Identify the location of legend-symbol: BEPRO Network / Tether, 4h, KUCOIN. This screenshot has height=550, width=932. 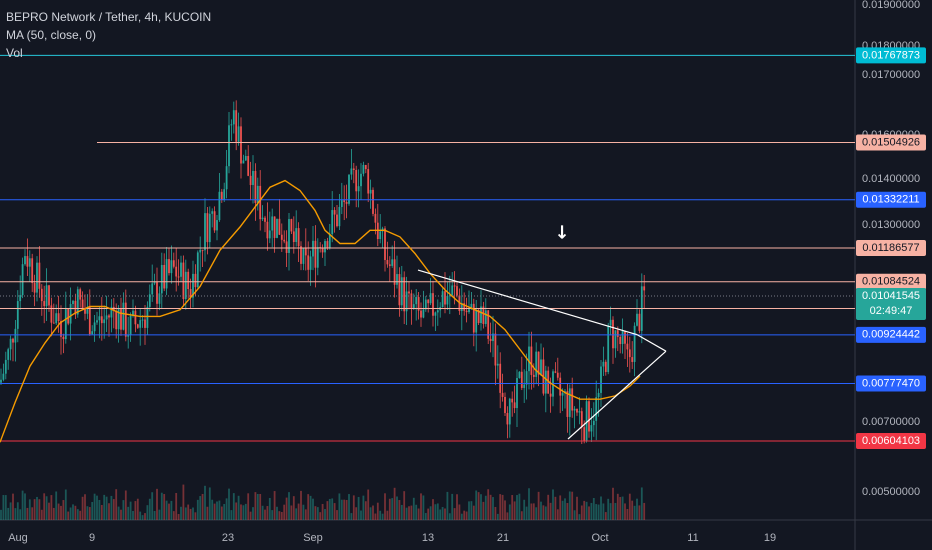
(109, 17).